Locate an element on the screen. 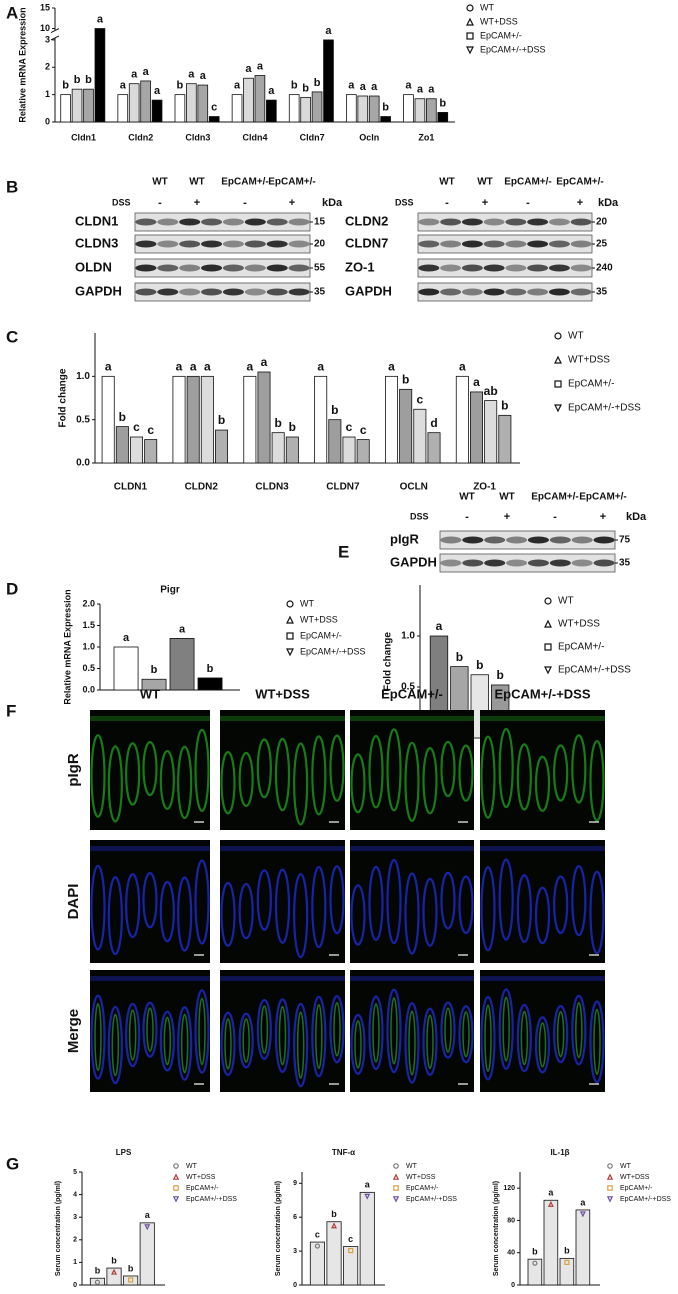 The width and height of the screenshot is (678, 1294). y-tick-label: 80 is located at coordinates (511, 1220).